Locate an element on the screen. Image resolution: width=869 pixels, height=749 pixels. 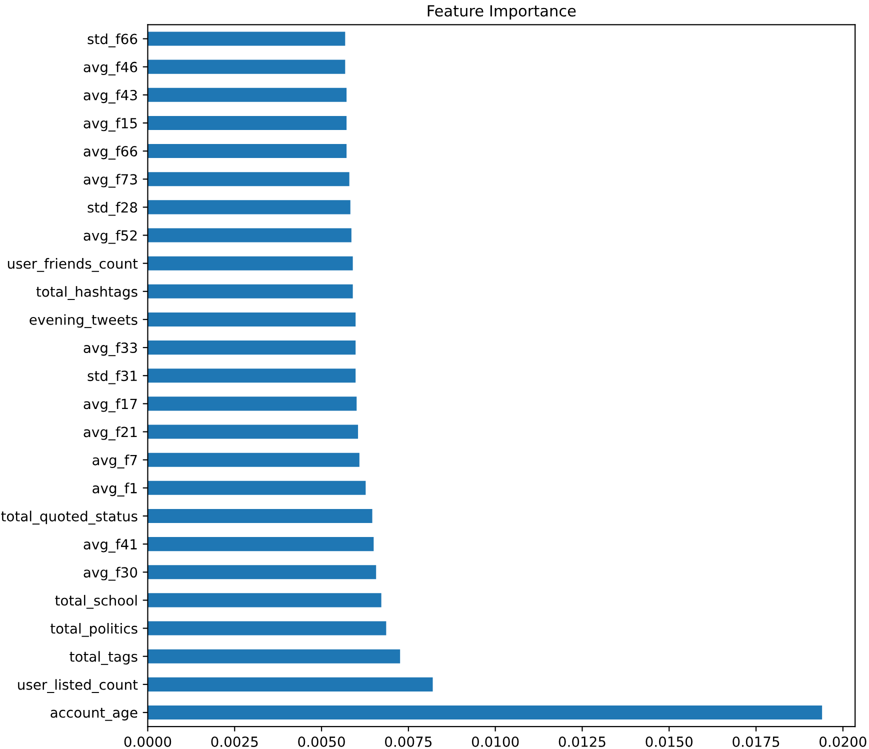
y-tick-label: avg_f66 is located at coordinates (111, 153).